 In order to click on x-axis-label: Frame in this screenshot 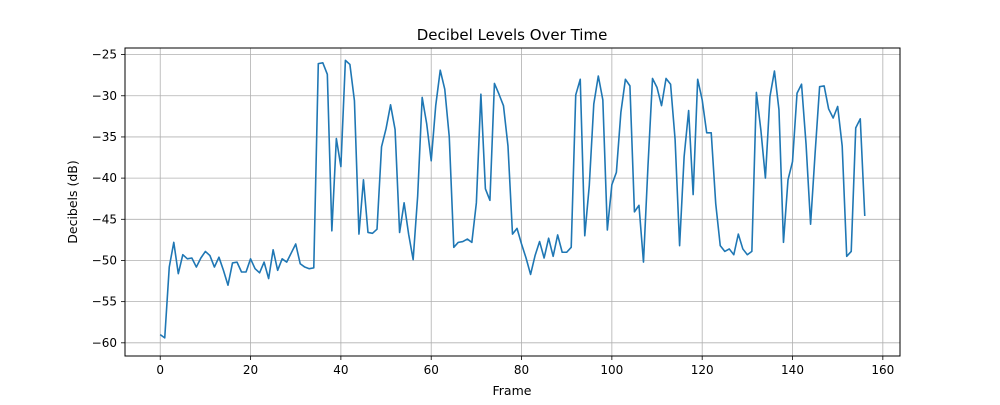, I will do `click(512, 390)`.